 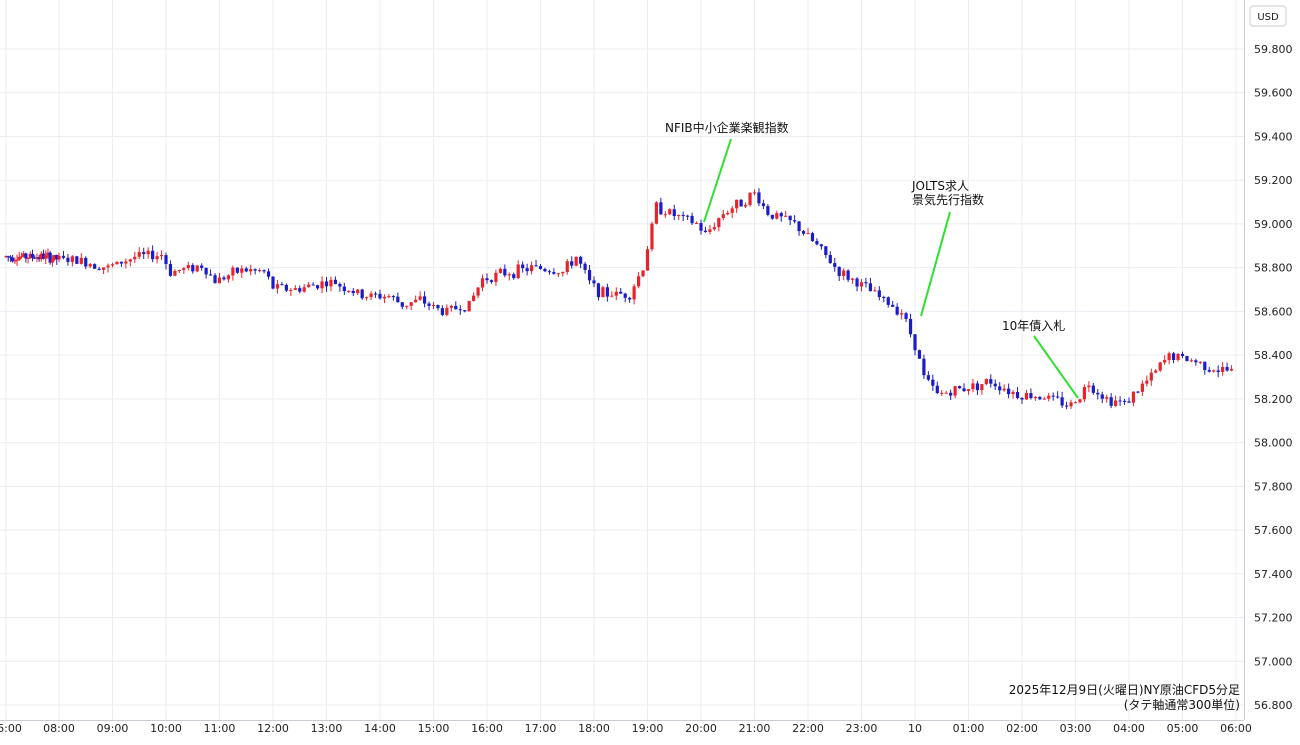 What do you see at coordinates (727, 127) in the screenshot?
I see `annotation-label: NFIB中小企業楽観指数` at bounding box center [727, 127].